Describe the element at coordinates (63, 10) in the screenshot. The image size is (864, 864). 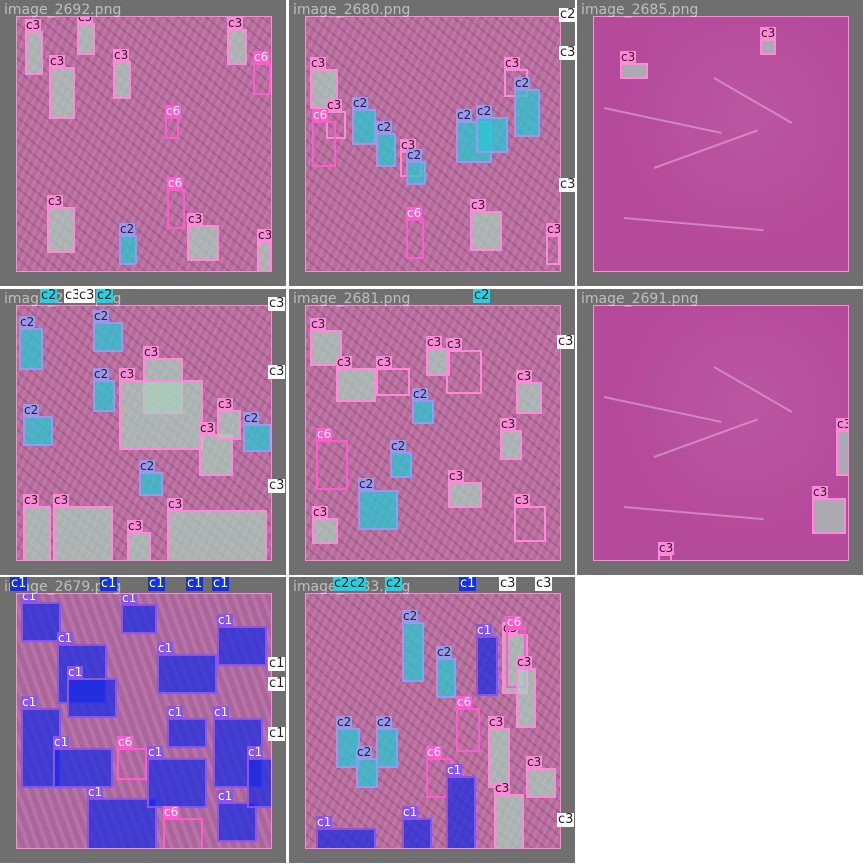
I see `panel-caption: image_2692.png` at that location.